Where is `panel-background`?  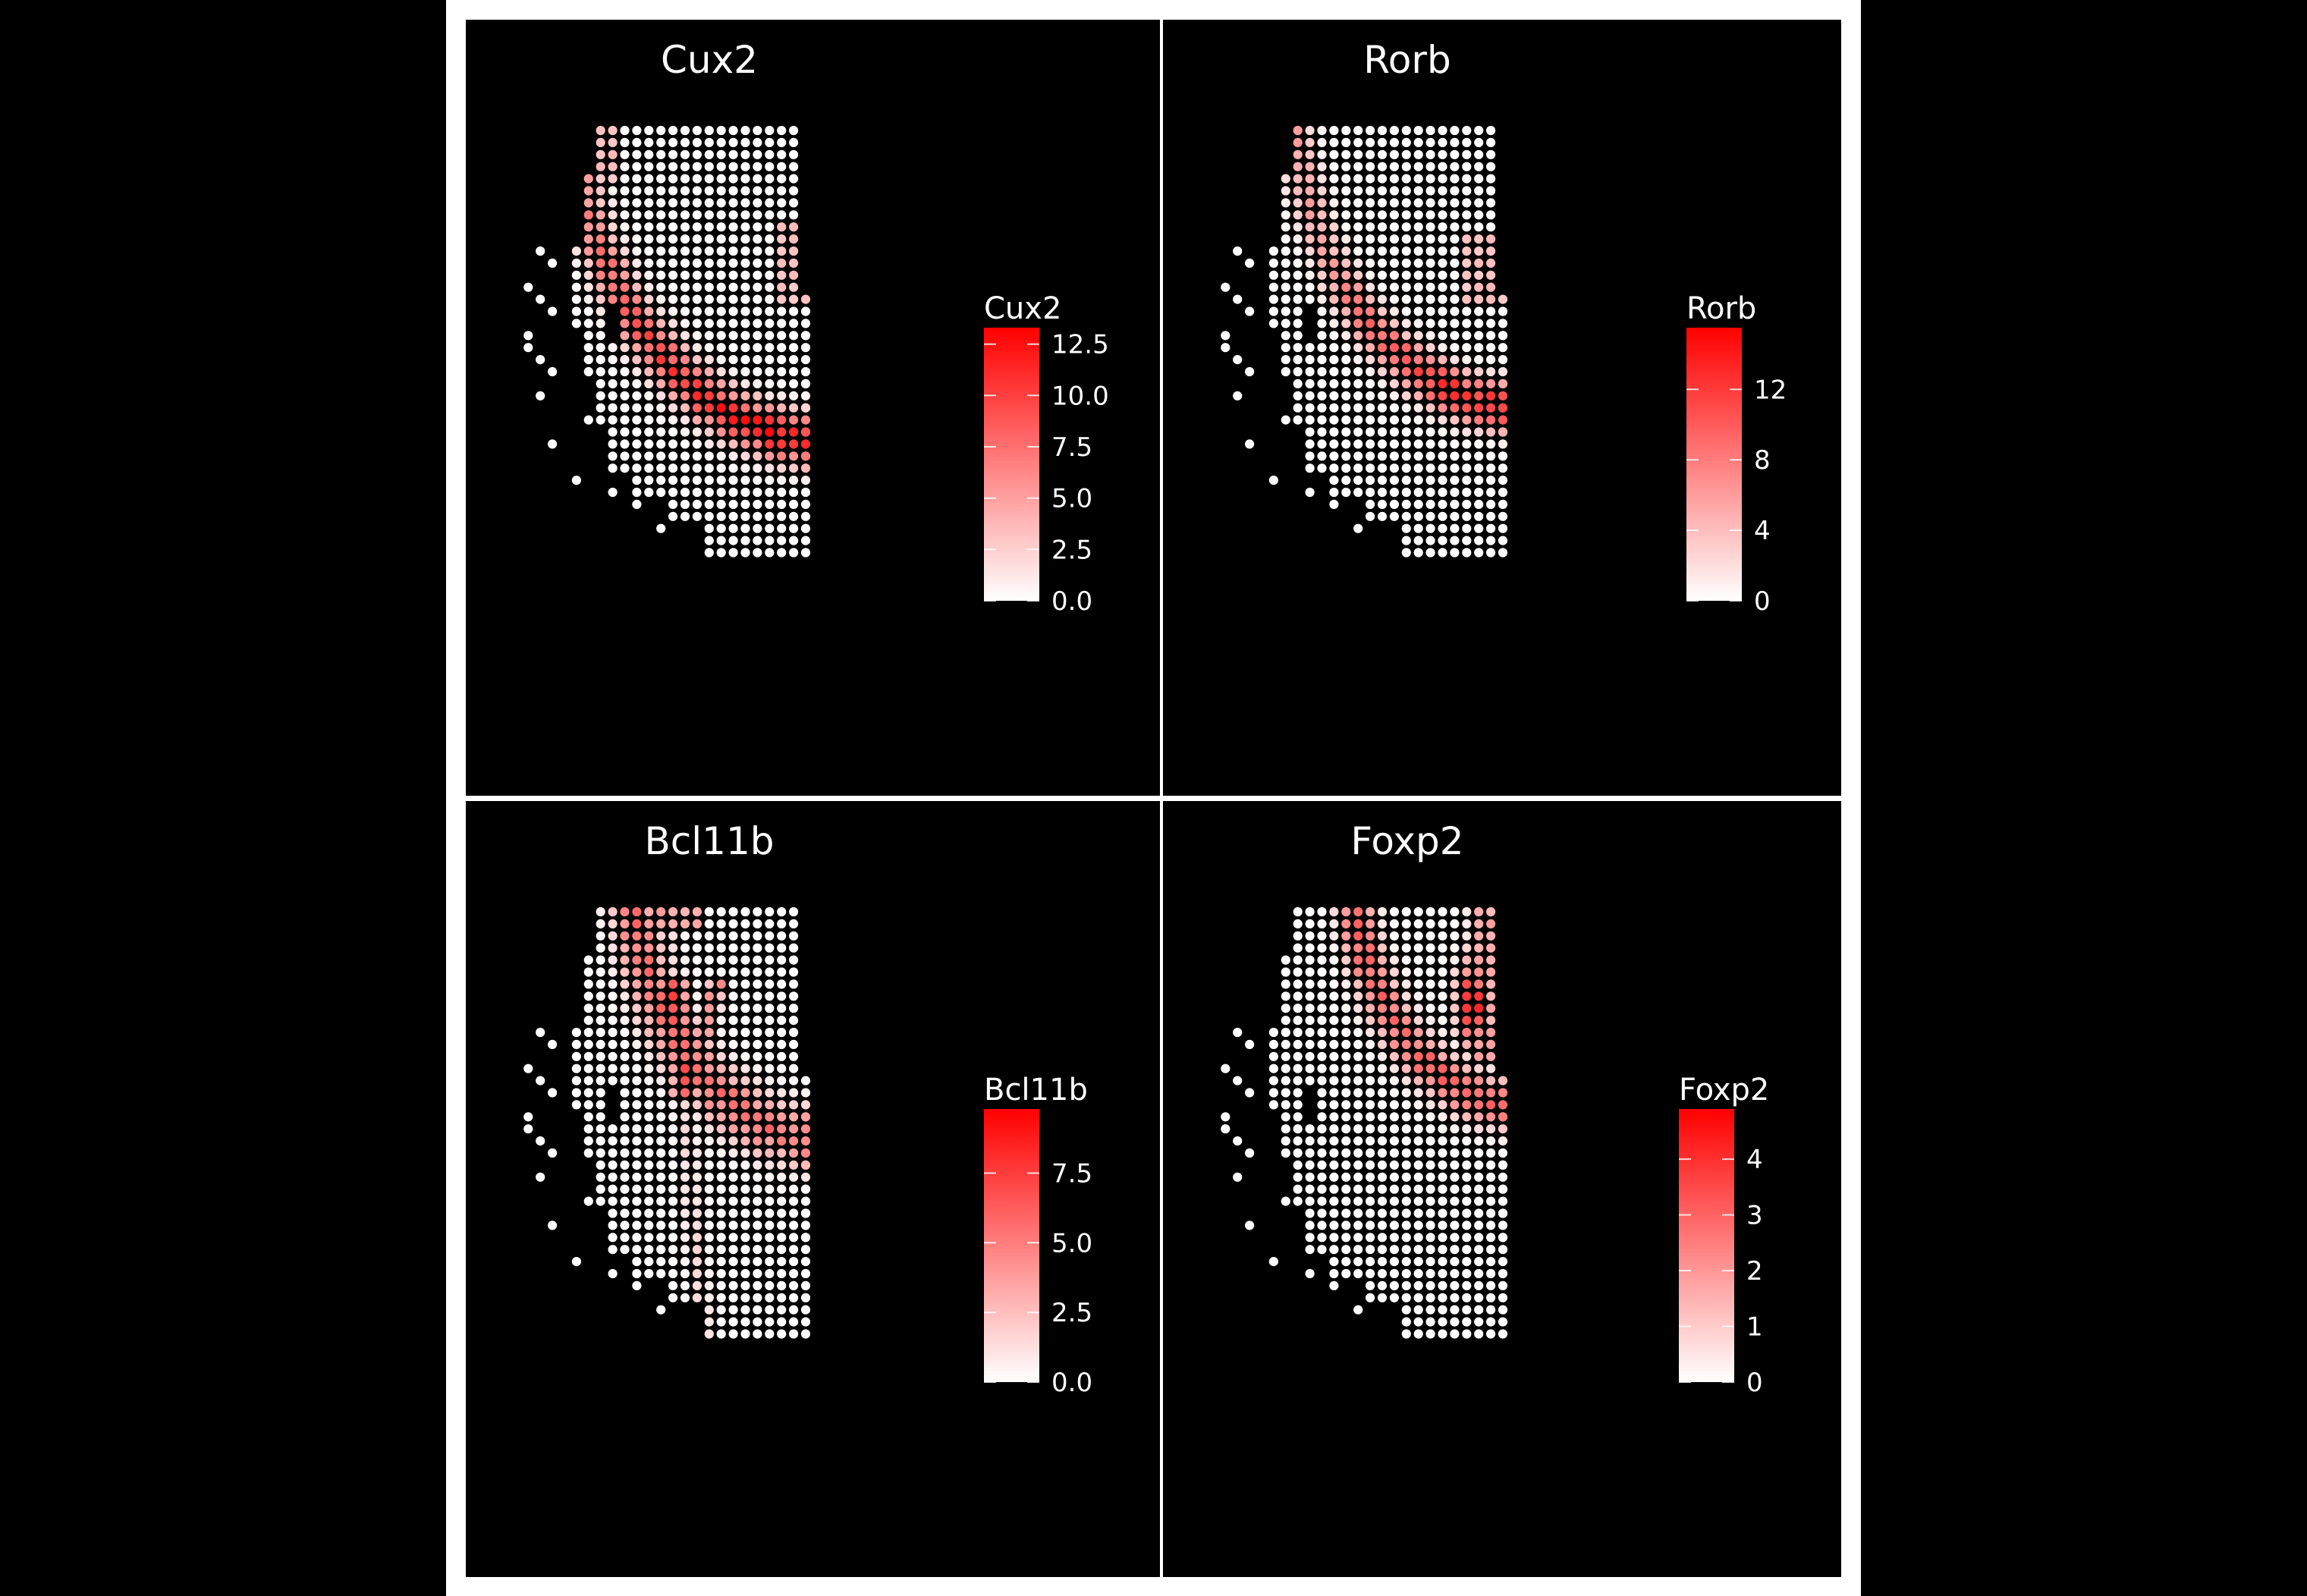
panel-background is located at coordinates (813, 408).